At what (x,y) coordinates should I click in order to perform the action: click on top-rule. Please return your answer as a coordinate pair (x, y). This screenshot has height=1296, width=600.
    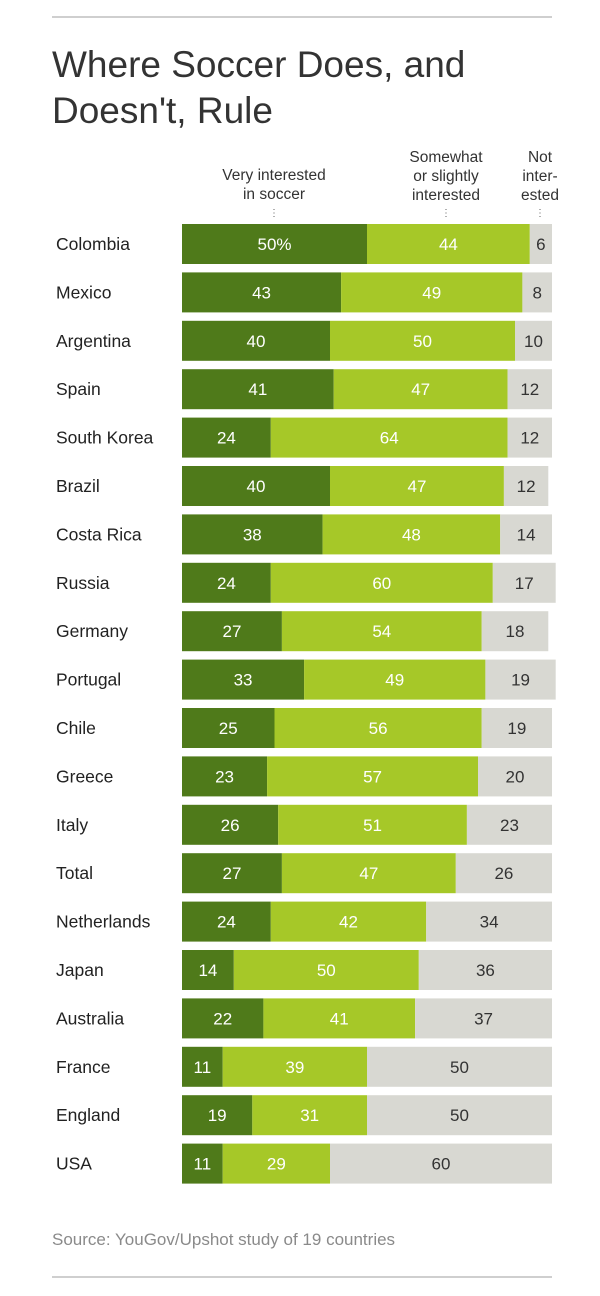
    Looking at the image, I should click on (302, 17).